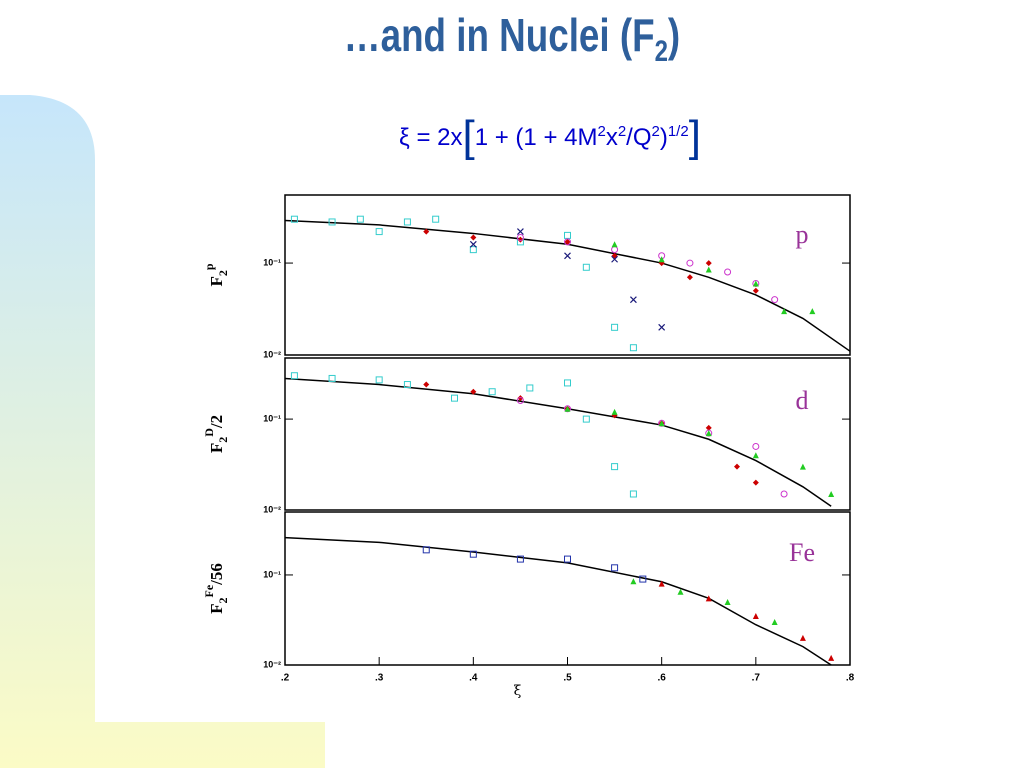 The height and width of the screenshot is (768, 1024). Describe the element at coordinates (216, 422) in the screenshot. I see `y-label-after: /2` at that location.